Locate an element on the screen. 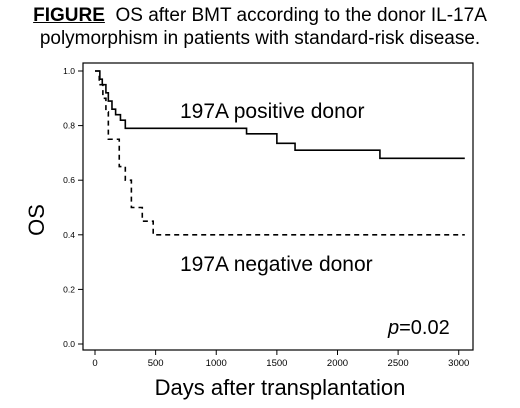  x-tick-label: 2000 is located at coordinates (337, 363).